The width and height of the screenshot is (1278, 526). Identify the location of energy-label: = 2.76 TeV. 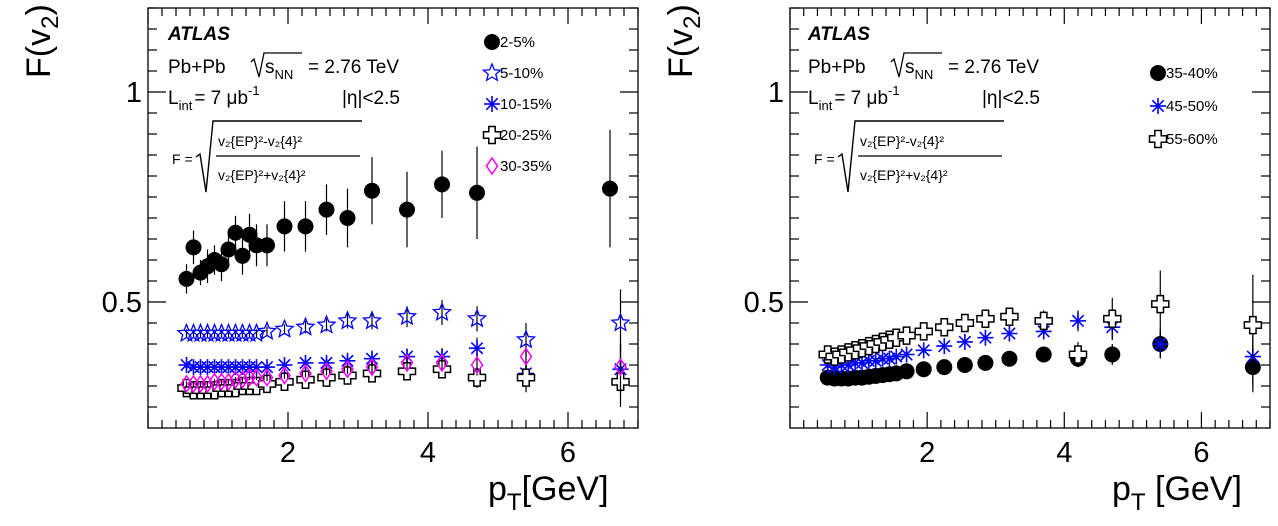
(993, 67).